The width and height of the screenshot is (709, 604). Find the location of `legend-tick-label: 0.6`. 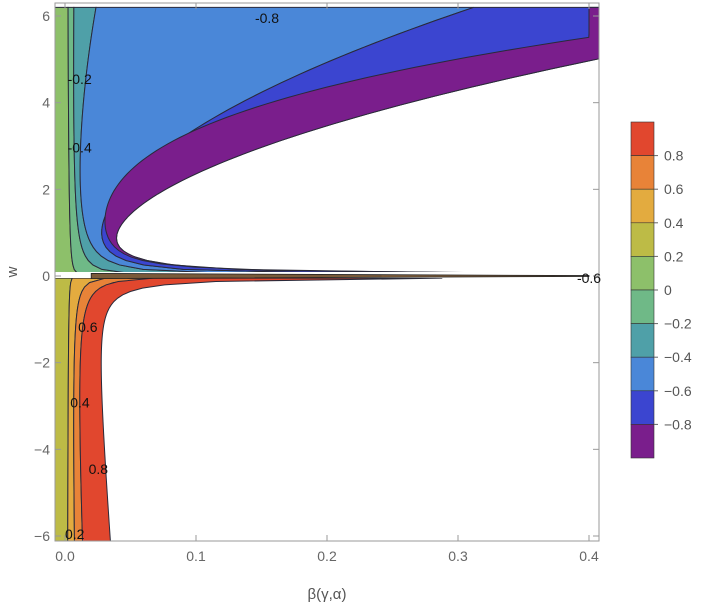

legend-tick-label: 0.6 is located at coordinates (674, 189).